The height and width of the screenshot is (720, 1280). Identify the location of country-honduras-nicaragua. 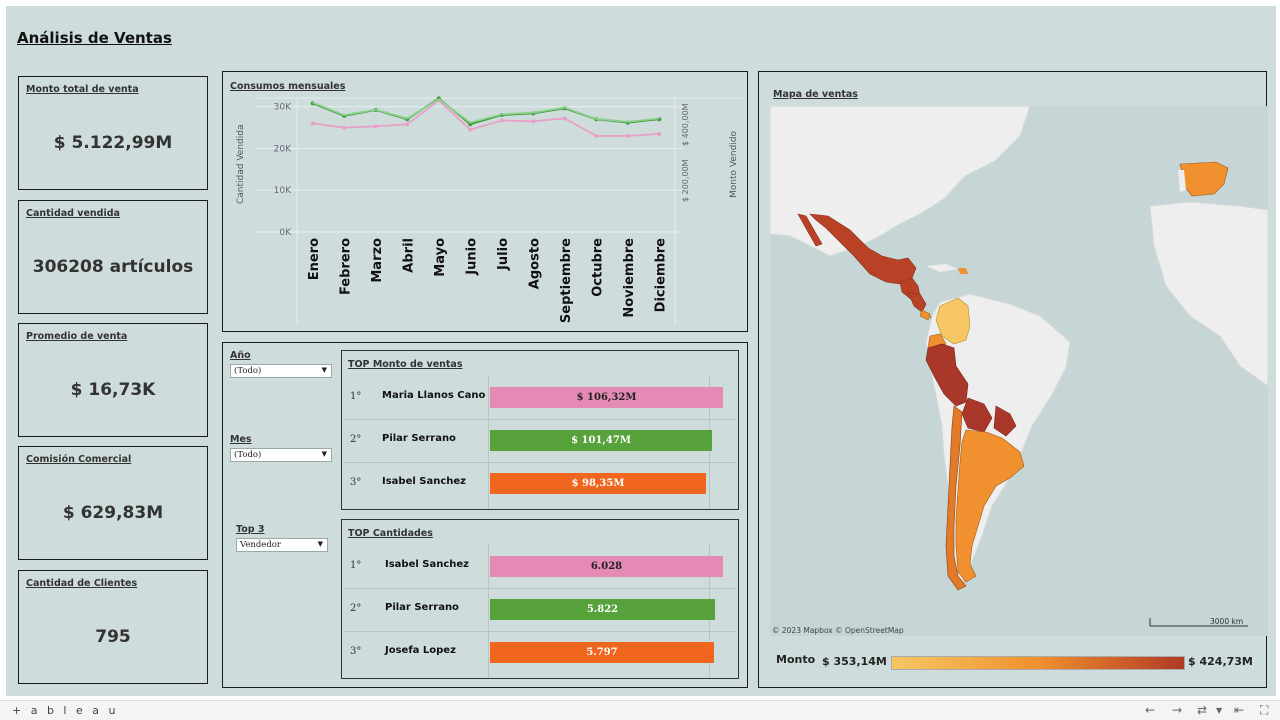
(917, 302).